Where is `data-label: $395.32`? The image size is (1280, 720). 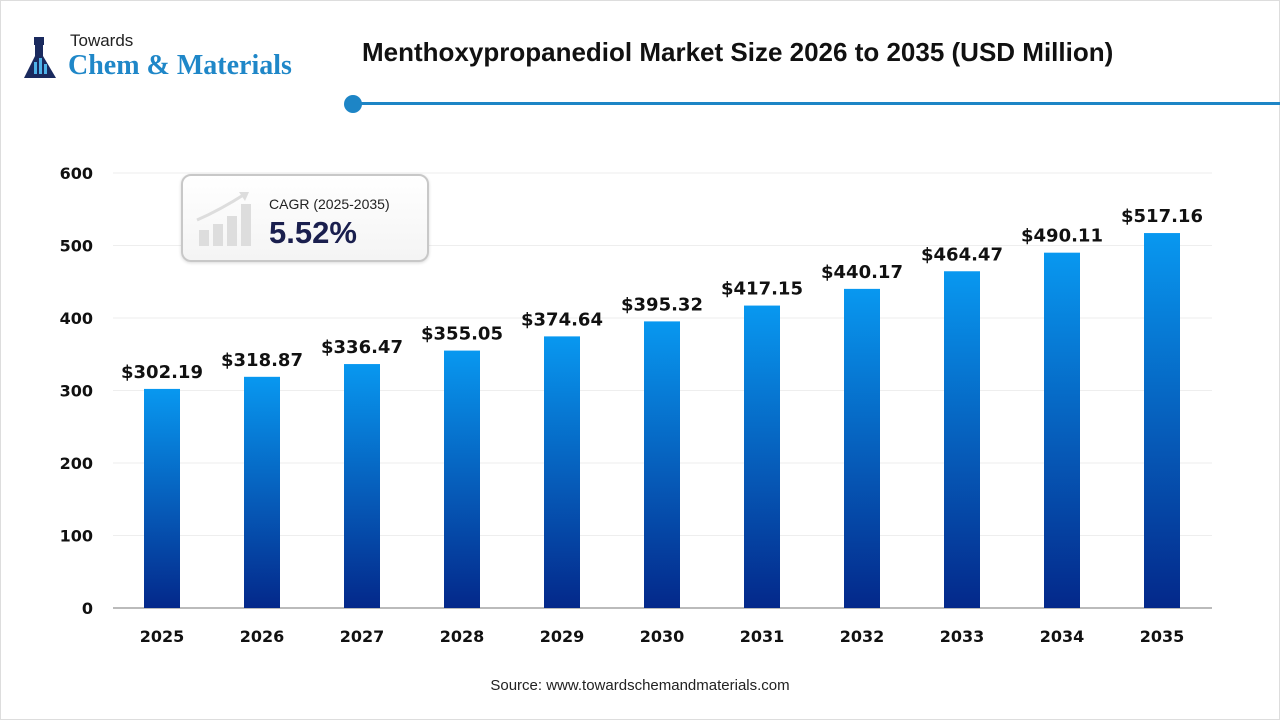 data-label: $395.32 is located at coordinates (662, 304).